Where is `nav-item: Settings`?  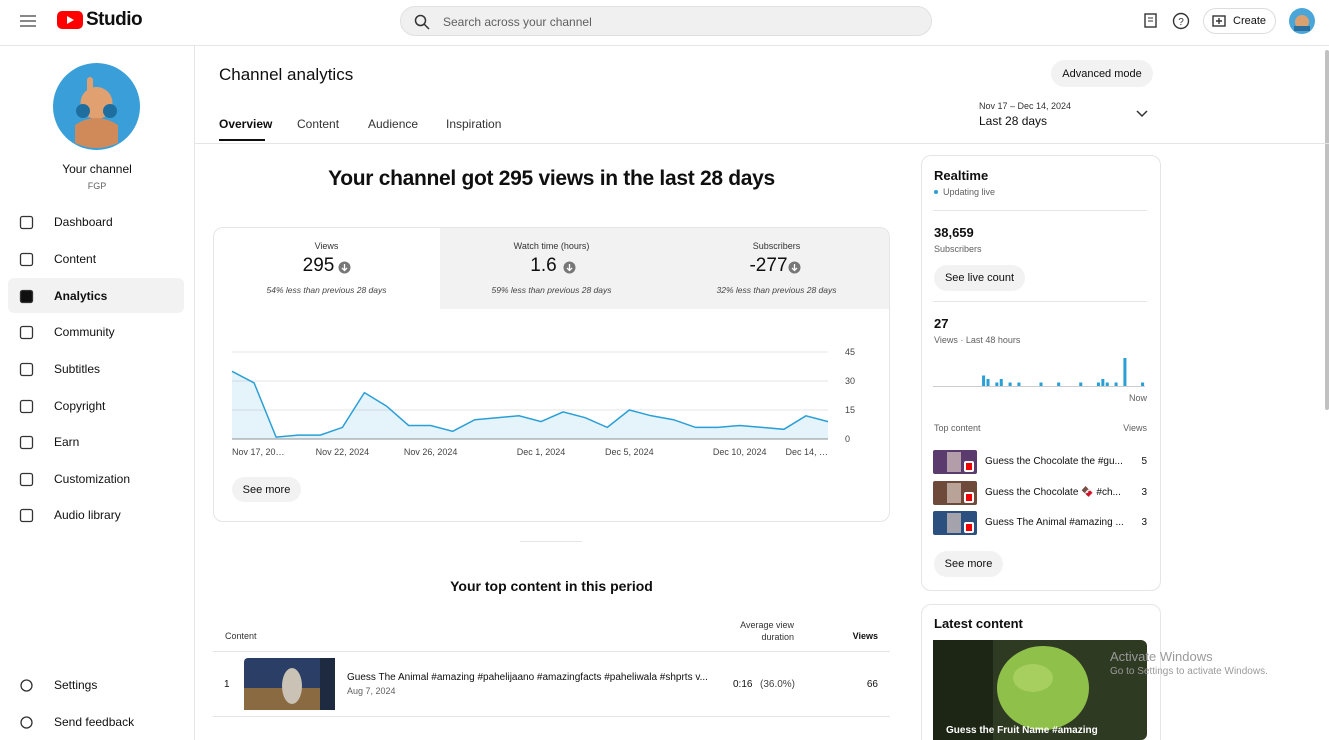
nav-item: Settings is located at coordinates (76, 685).